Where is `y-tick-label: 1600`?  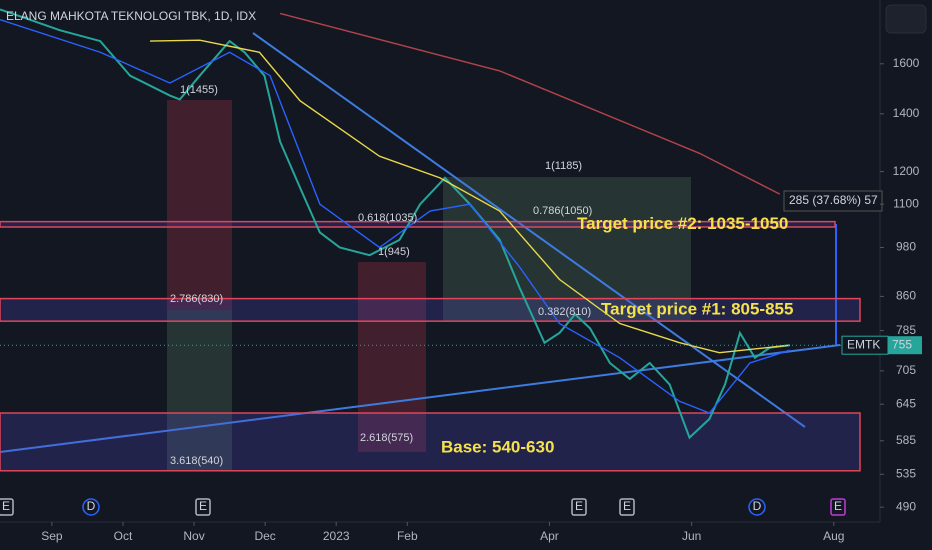
y-tick-label: 1600 is located at coordinates (906, 63).